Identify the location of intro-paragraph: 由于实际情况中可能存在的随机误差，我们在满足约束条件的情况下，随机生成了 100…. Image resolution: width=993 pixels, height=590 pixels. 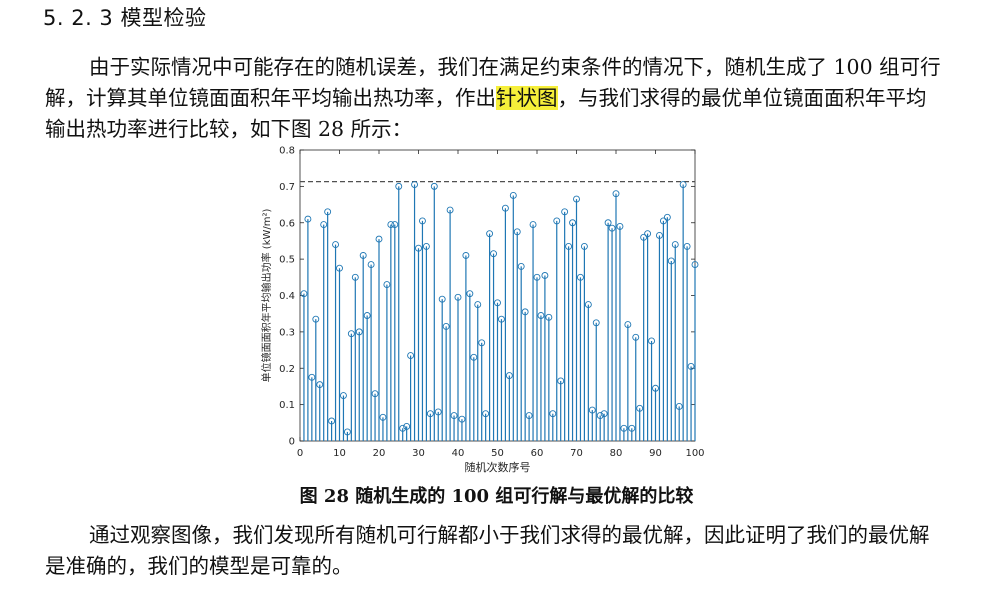
(495, 98).